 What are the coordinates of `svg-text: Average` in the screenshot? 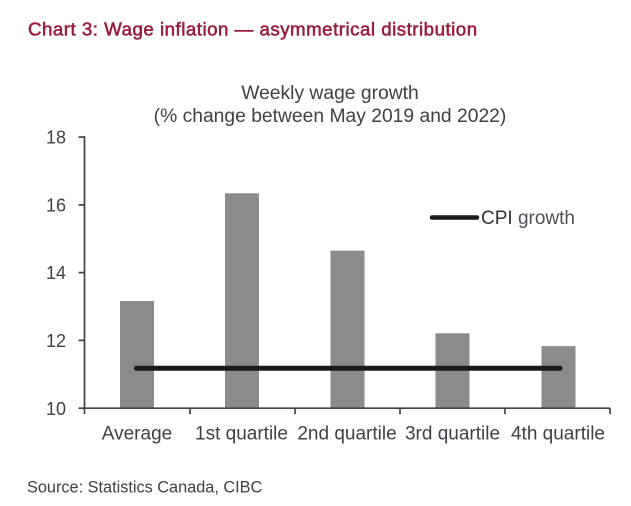 It's located at (137, 433).